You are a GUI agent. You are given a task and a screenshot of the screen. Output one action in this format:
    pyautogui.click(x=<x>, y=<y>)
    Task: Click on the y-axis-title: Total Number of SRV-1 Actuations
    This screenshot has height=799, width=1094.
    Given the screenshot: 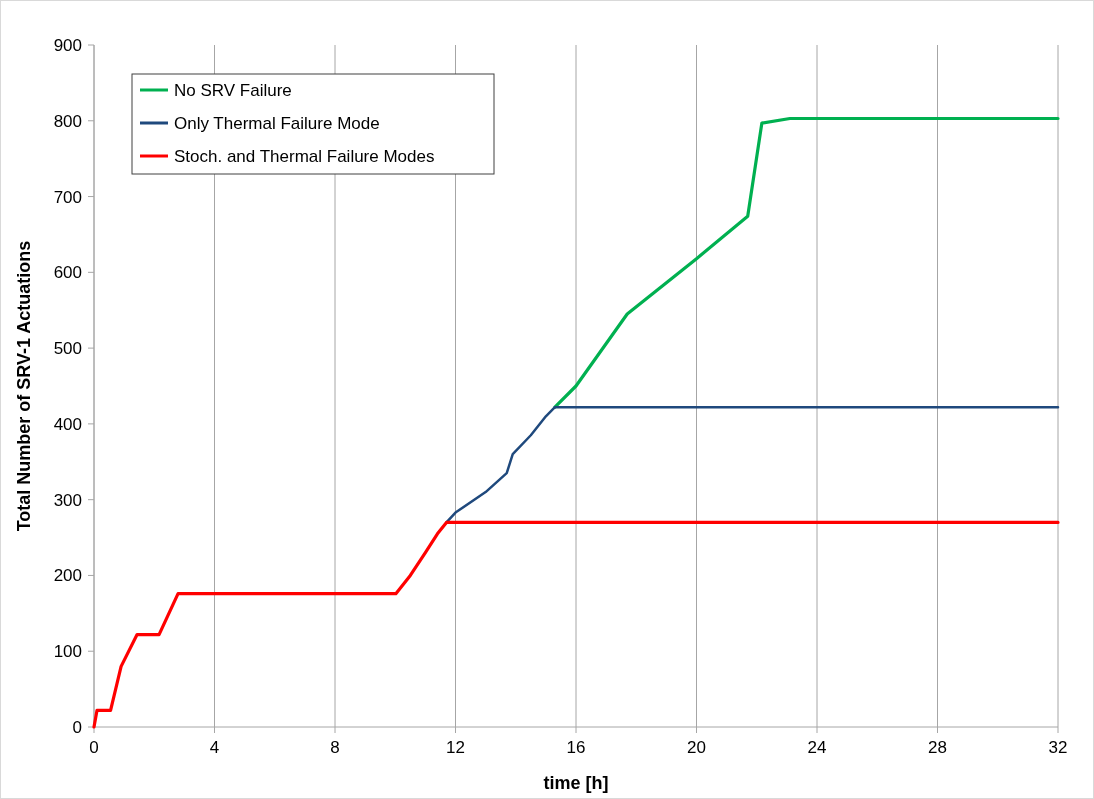 What is the action you would take?
    pyautogui.click(x=24, y=386)
    